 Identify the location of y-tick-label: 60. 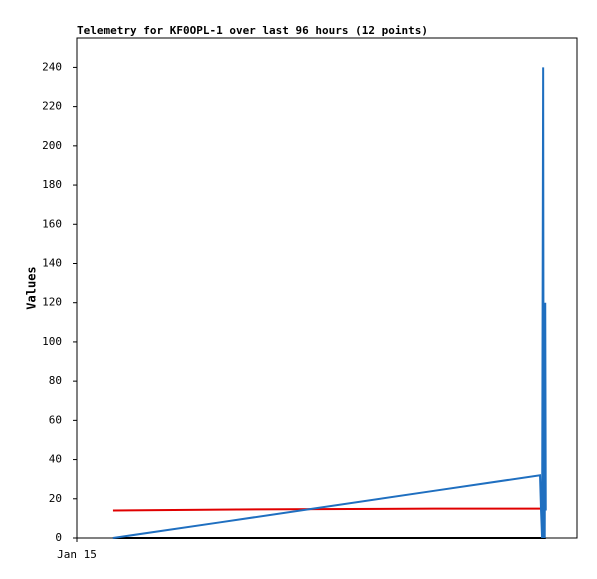
(55, 419).